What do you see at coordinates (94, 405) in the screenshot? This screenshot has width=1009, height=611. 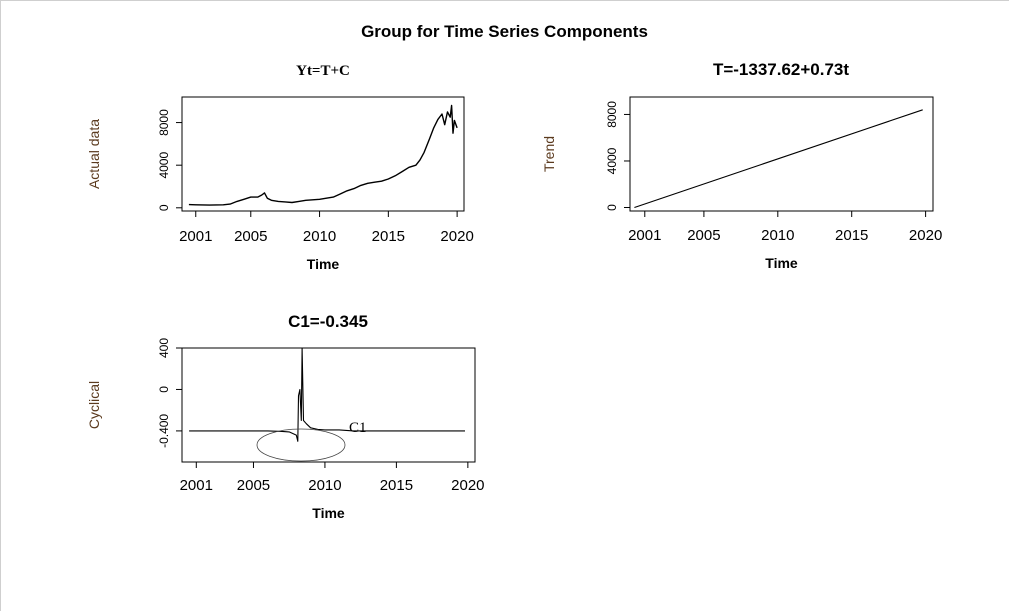 I see `y-axis-label: Cyclical` at bounding box center [94, 405].